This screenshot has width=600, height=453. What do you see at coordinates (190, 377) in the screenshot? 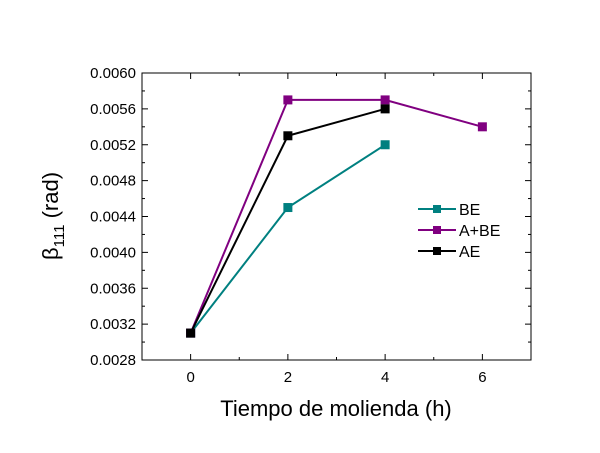
I see `x-tick-label: 0` at bounding box center [190, 377].